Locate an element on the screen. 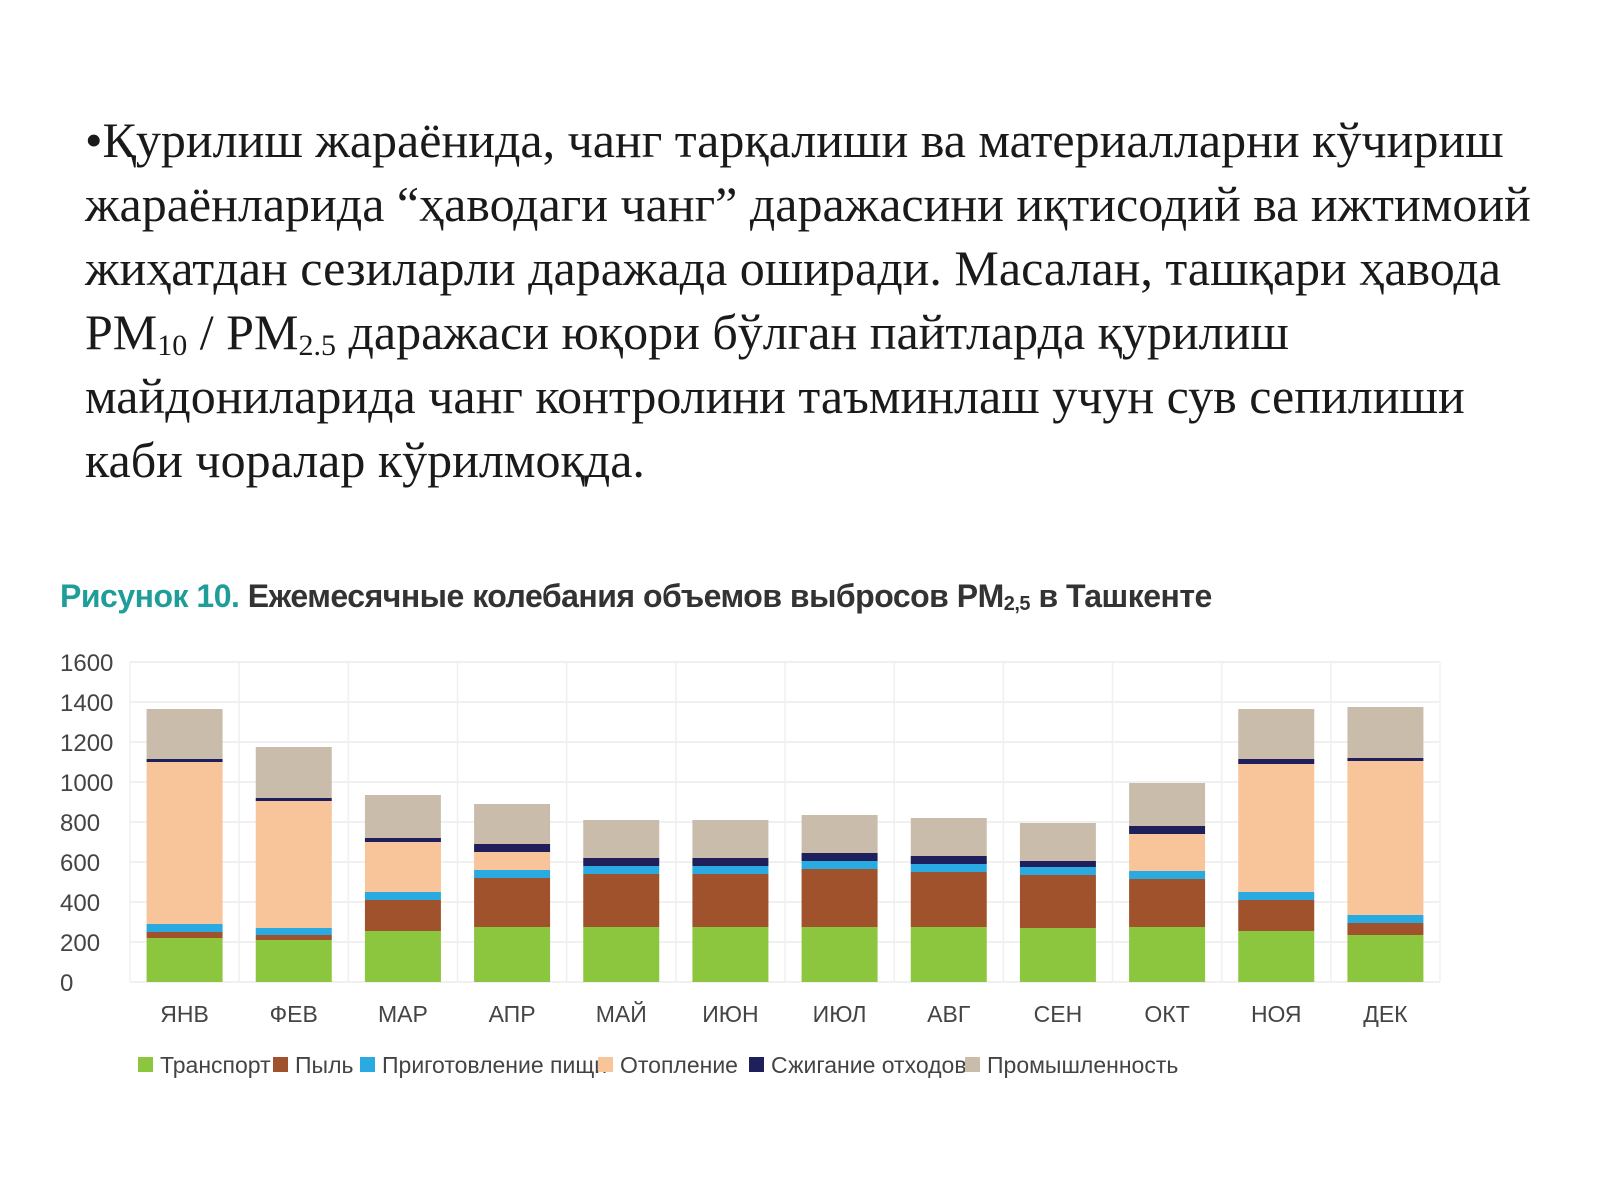 This screenshot has height=1200, width=1600. x-tick-label: НОЯ is located at coordinates (1276, 1014).